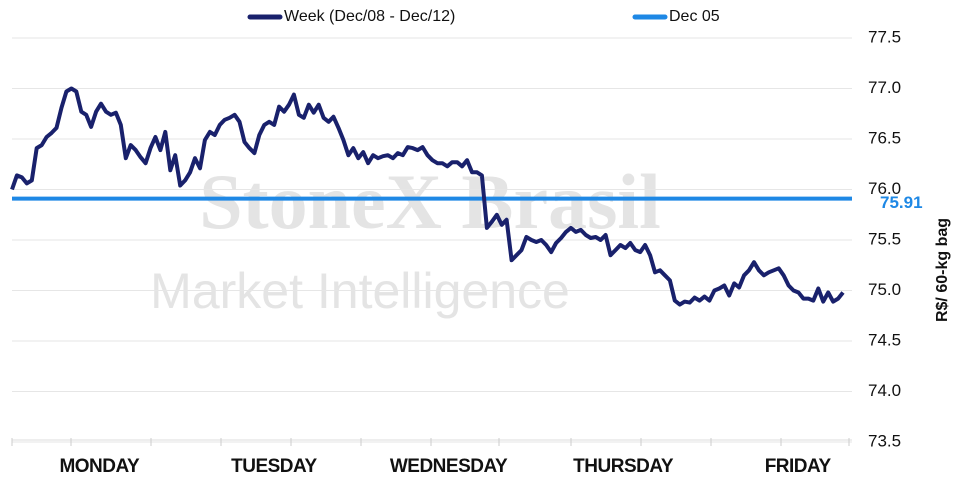 The image size is (975, 482). What do you see at coordinates (884, 137) in the screenshot?
I see `y-tick-label: 76.5` at bounding box center [884, 137].